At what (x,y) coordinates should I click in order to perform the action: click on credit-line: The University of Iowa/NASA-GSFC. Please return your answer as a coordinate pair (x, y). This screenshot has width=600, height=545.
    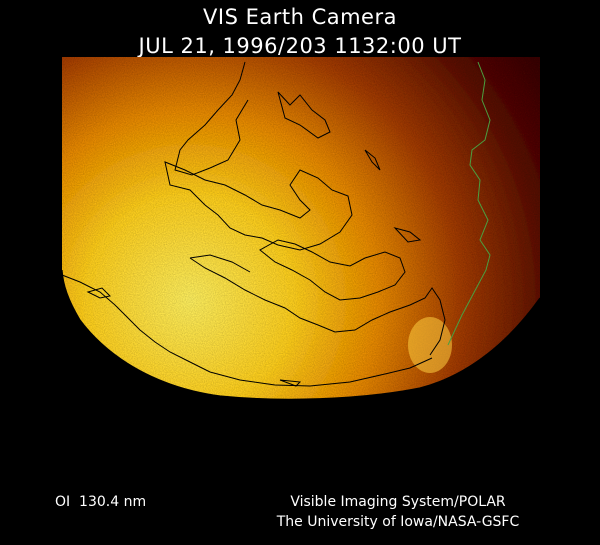
    Looking at the image, I should click on (398, 522).